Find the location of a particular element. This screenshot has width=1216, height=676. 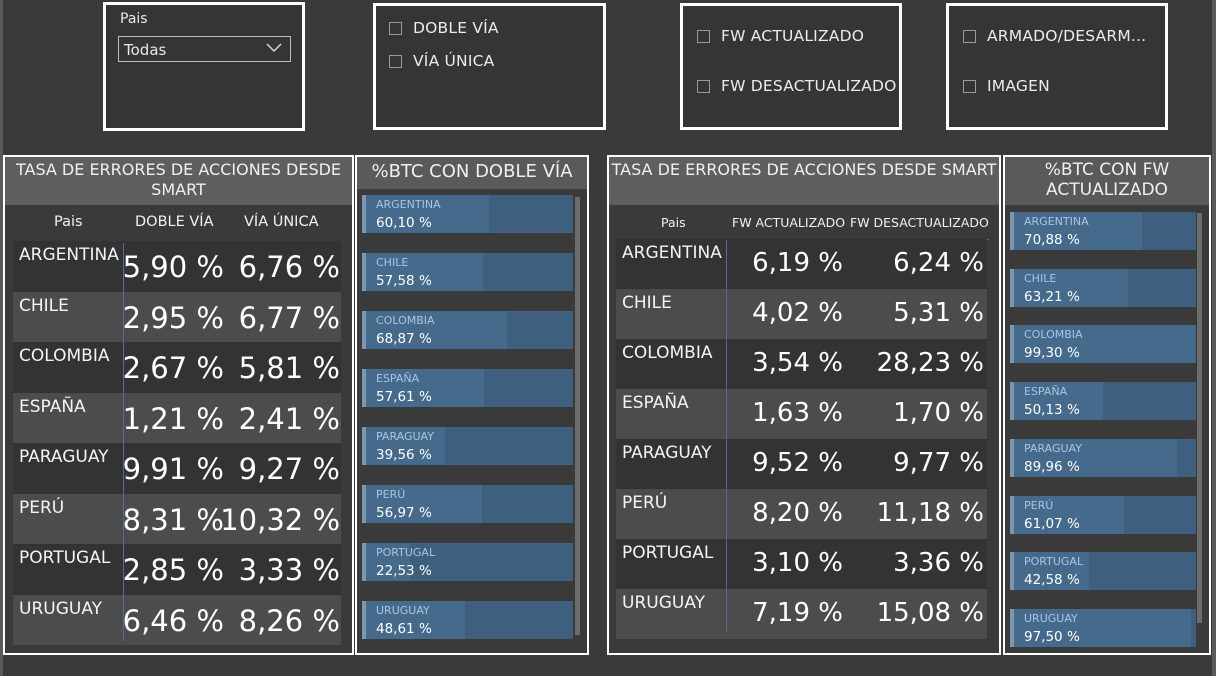

bar-item: PERÚ 56,97 % is located at coordinates (467, 504).